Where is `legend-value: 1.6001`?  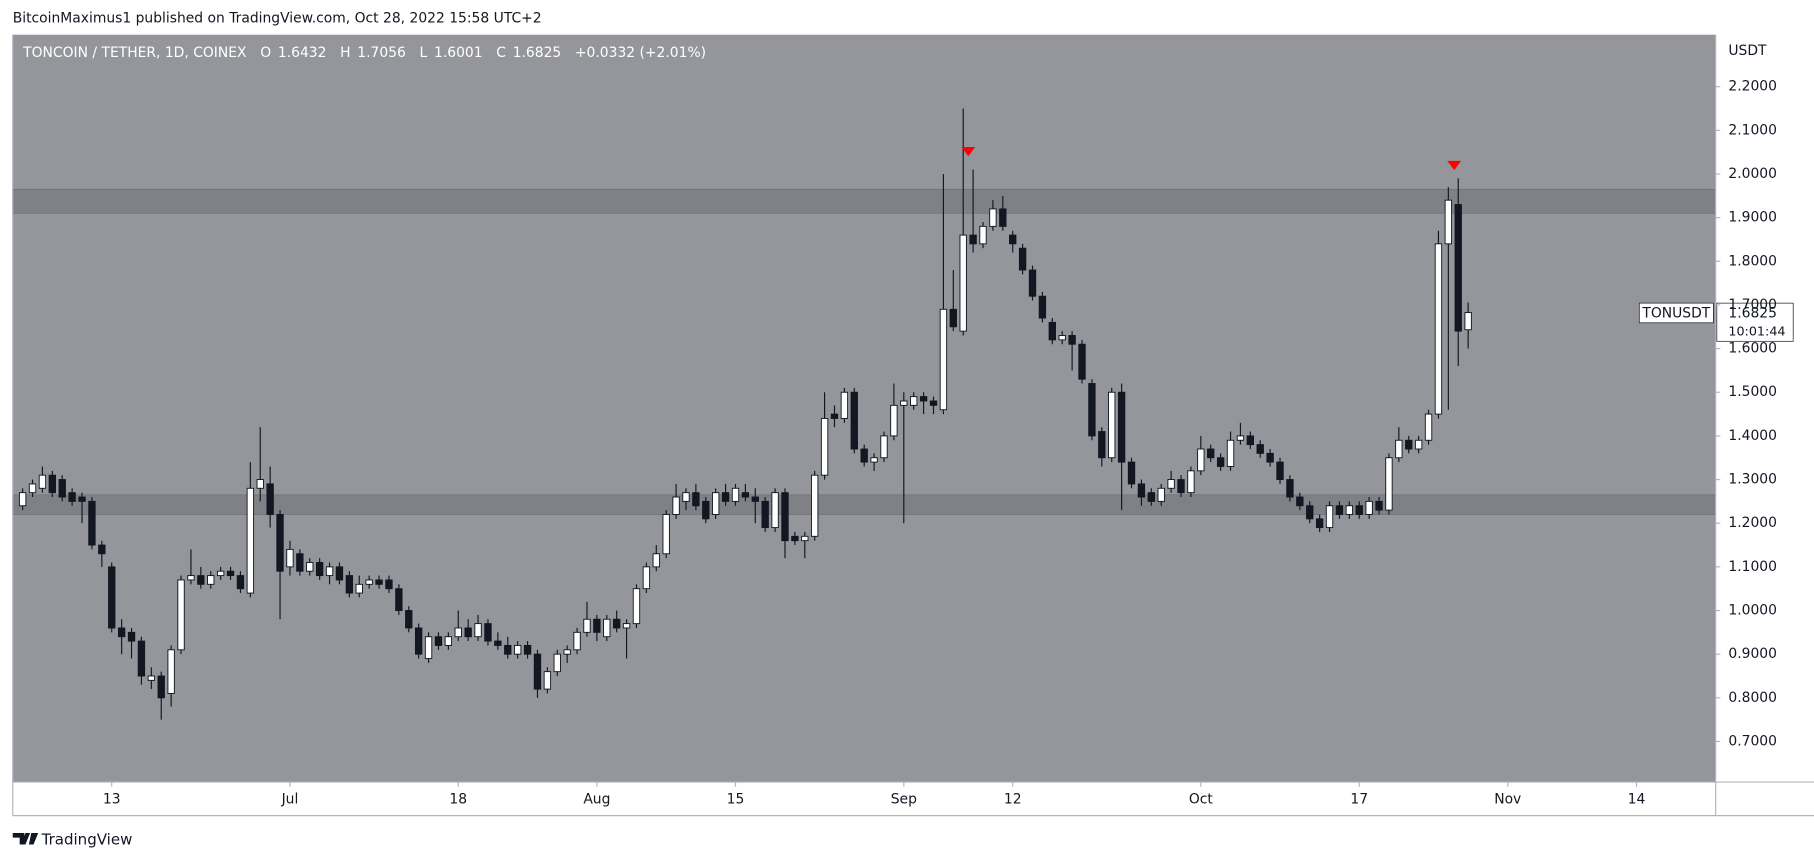
legend-value: 1.6001 is located at coordinates (458, 53).